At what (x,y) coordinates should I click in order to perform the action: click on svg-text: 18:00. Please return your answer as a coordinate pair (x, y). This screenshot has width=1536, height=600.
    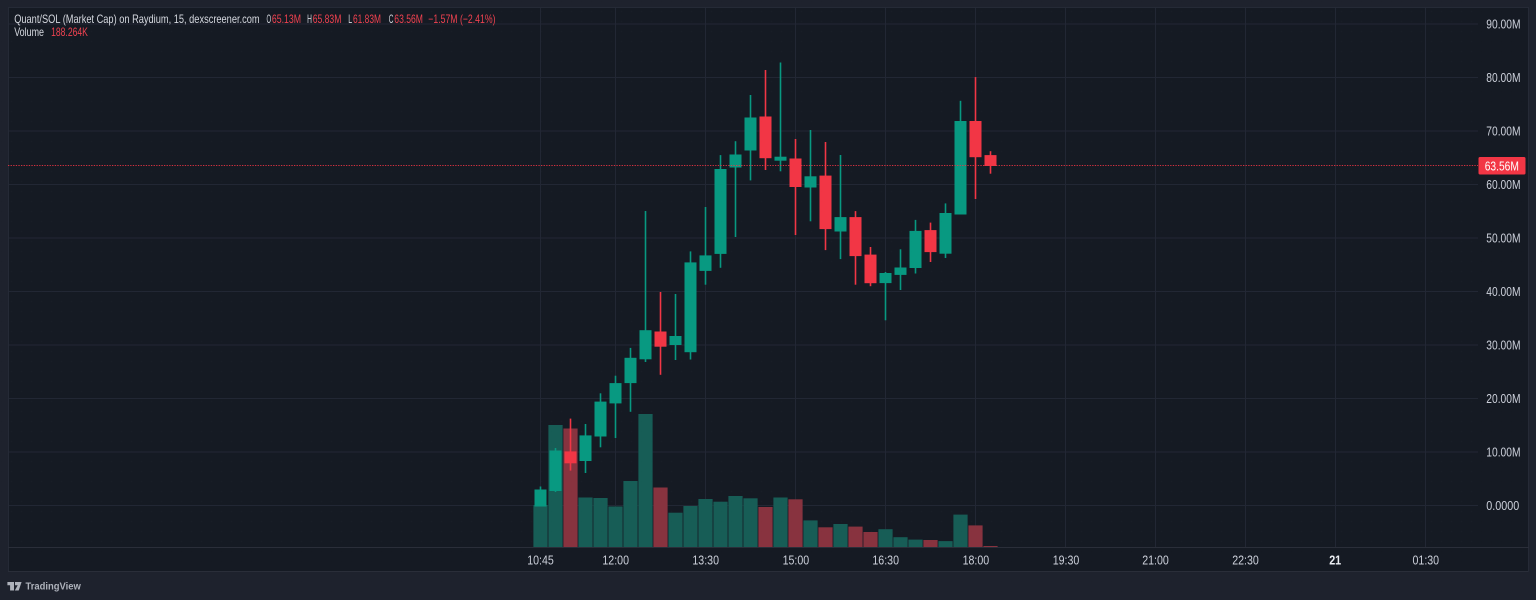
    Looking at the image, I should click on (976, 560).